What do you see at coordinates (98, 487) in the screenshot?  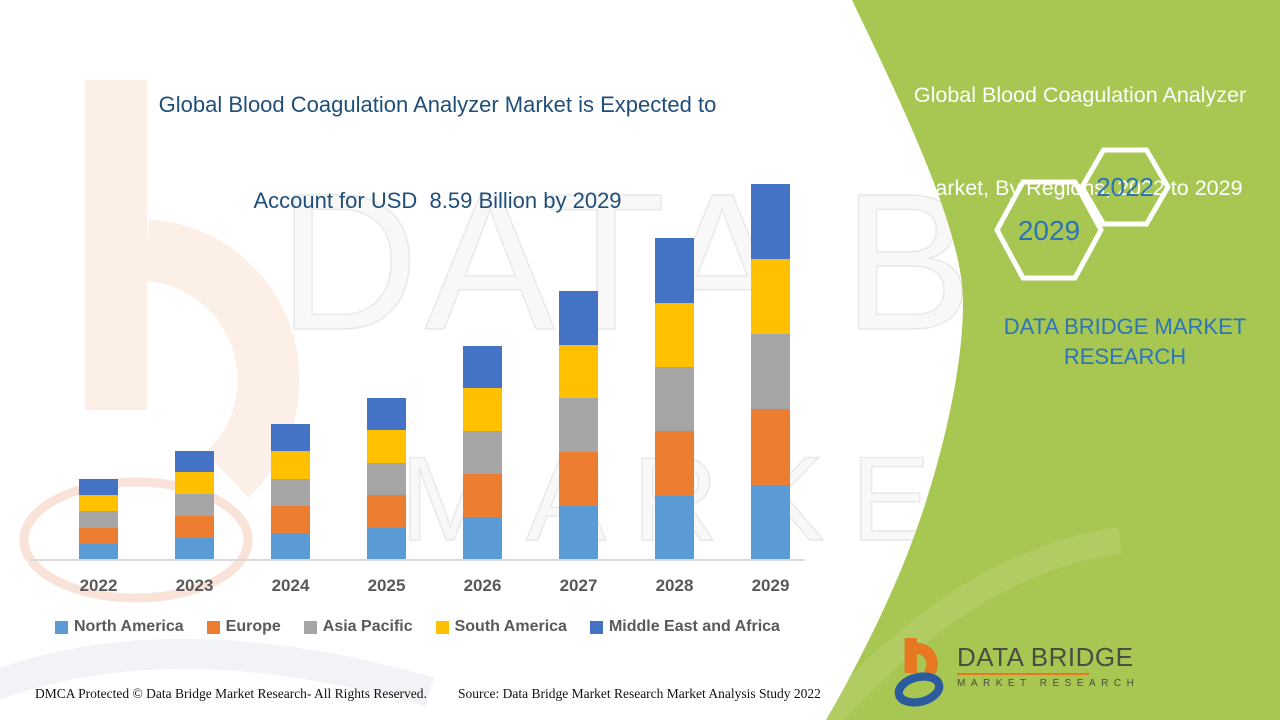 I see `bar-segment-middle-east-and-africa-2022` at bounding box center [98, 487].